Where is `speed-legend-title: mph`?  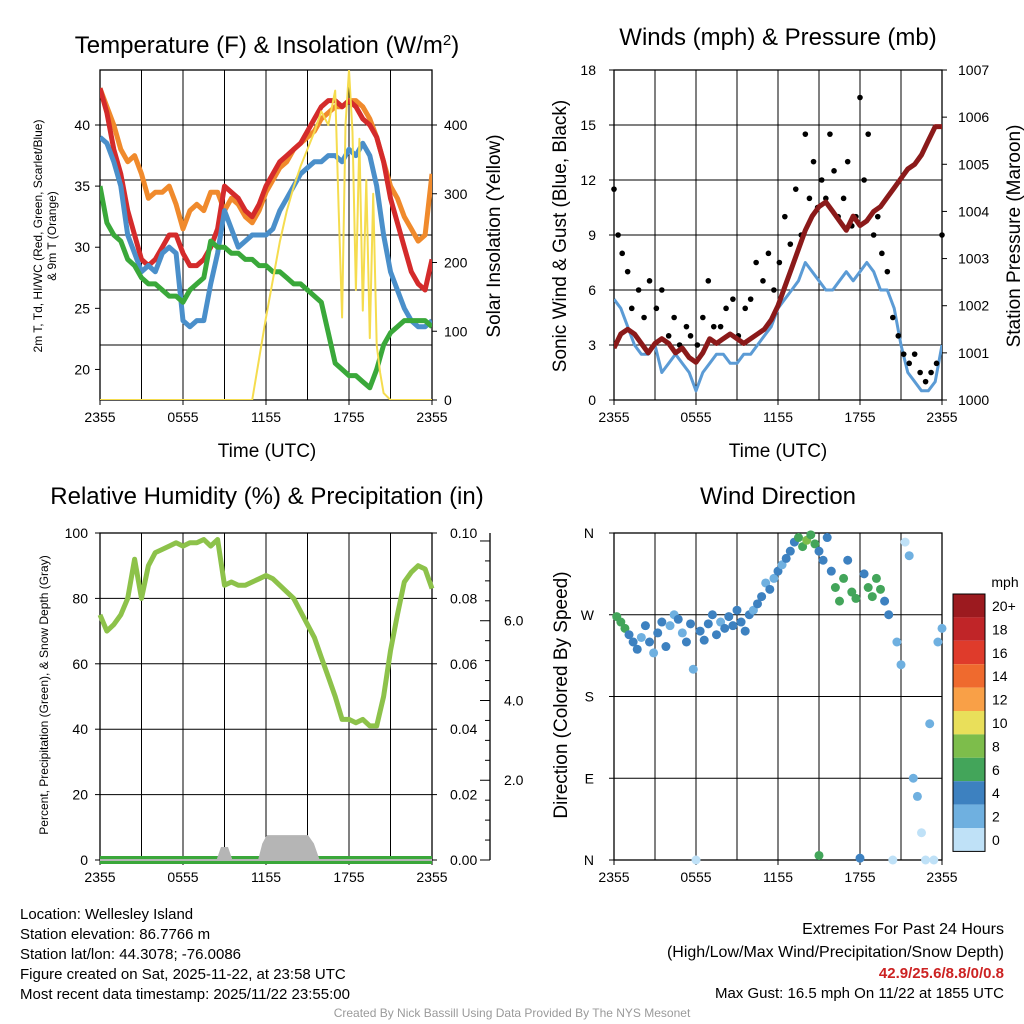 speed-legend-title: mph is located at coordinates (1004, 582).